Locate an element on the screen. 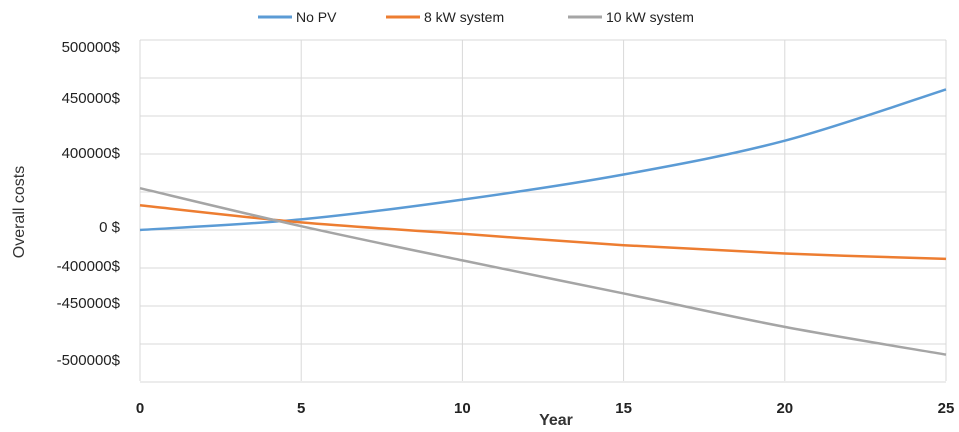 The image size is (959, 432). legend-label: 8 kW system is located at coordinates (464, 17).